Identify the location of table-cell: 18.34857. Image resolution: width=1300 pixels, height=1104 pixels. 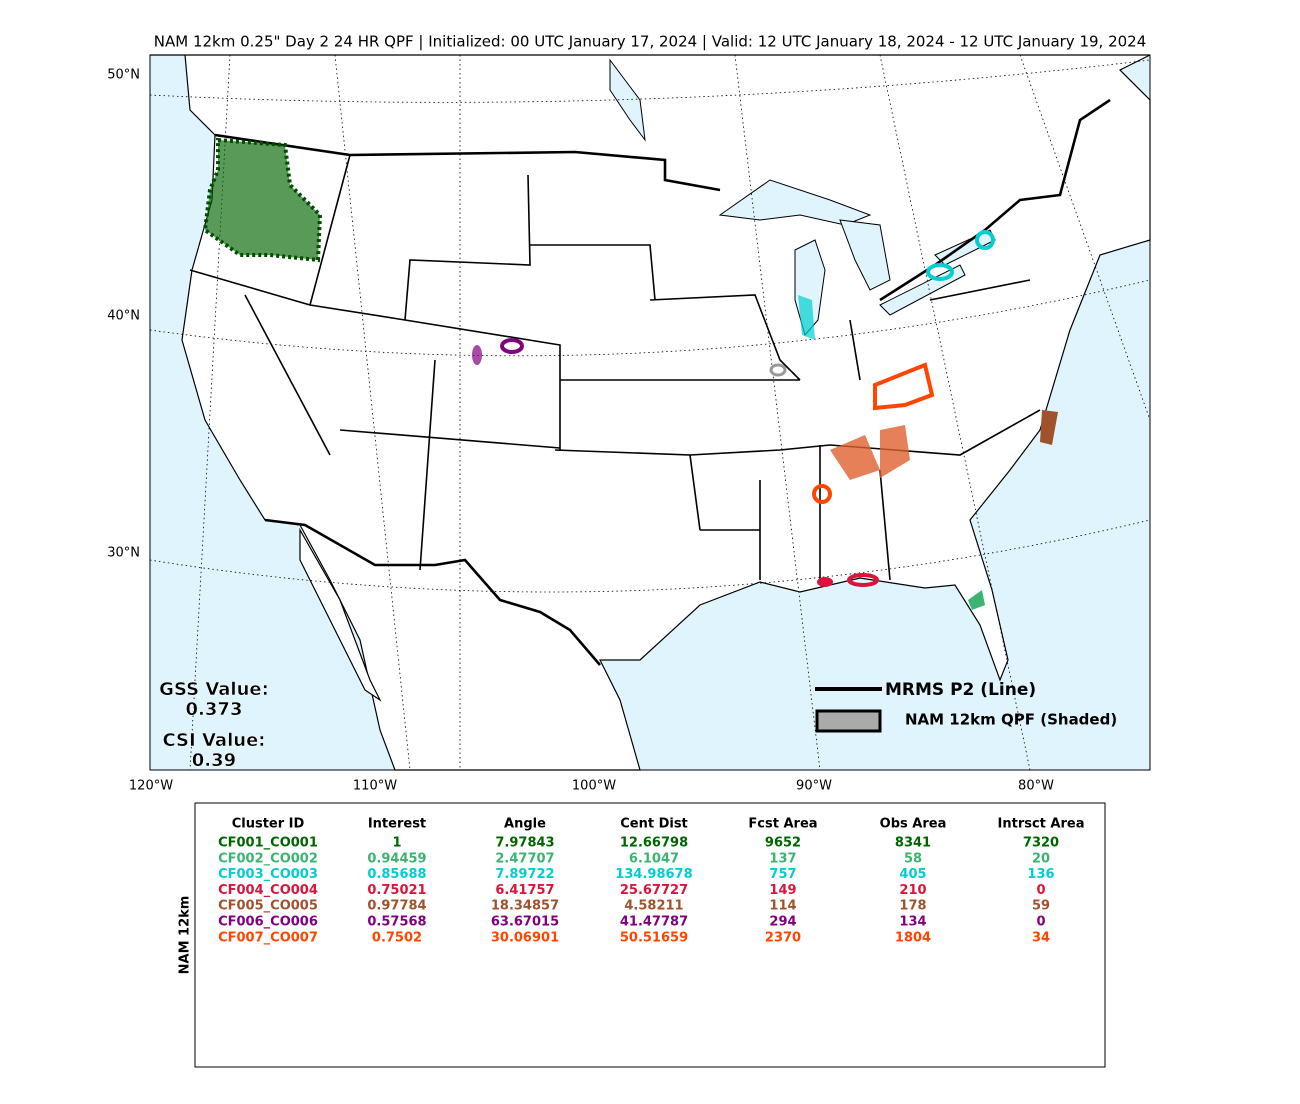
(525, 906).